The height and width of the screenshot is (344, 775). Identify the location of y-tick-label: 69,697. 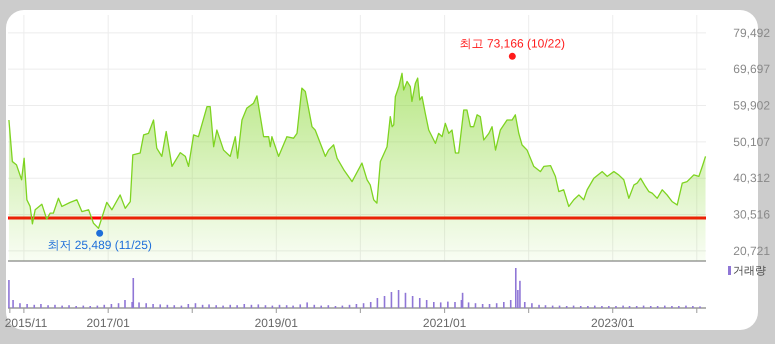
(751, 69).